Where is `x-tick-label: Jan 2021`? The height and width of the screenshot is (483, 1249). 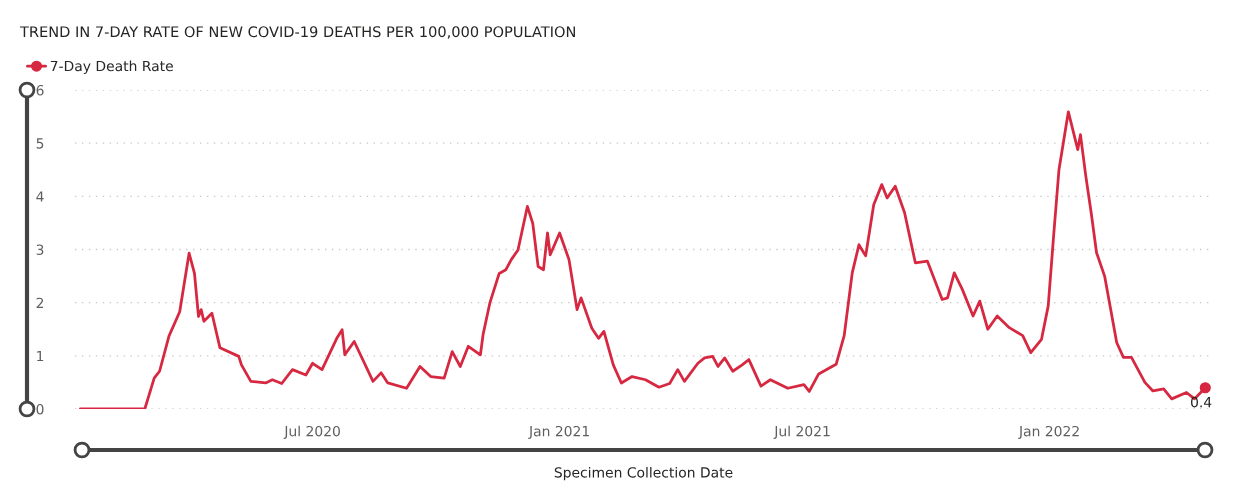
x-tick-label: Jan 2021 is located at coordinates (558, 432).